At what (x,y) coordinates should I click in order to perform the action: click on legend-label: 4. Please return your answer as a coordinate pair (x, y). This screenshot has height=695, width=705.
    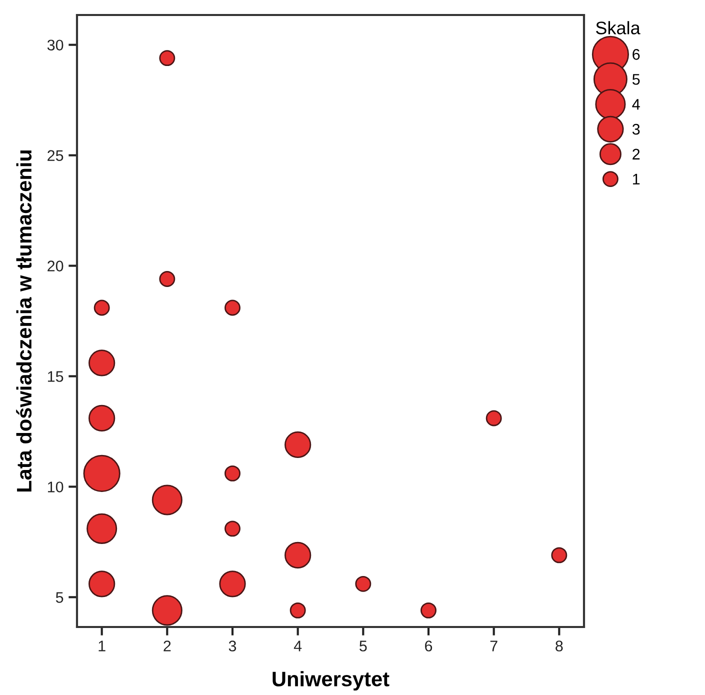
    Looking at the image, I should click on (636, 104).